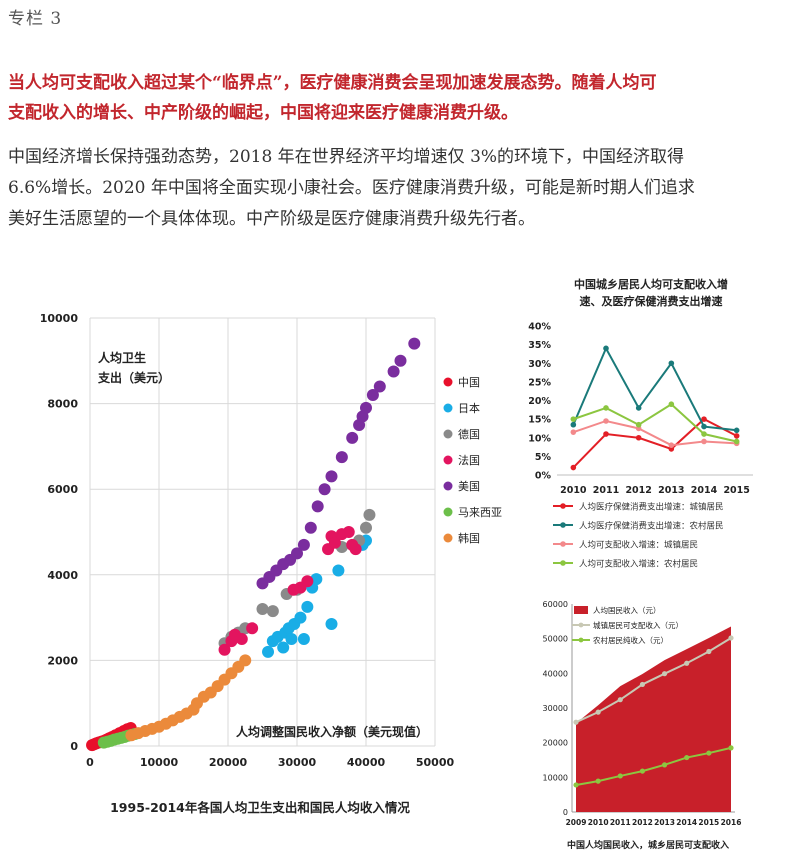  Describe the element at coordinates (638, 625) in the screenshot. I see `legend-label: 城镇居民可支配收入（元）` at that location.